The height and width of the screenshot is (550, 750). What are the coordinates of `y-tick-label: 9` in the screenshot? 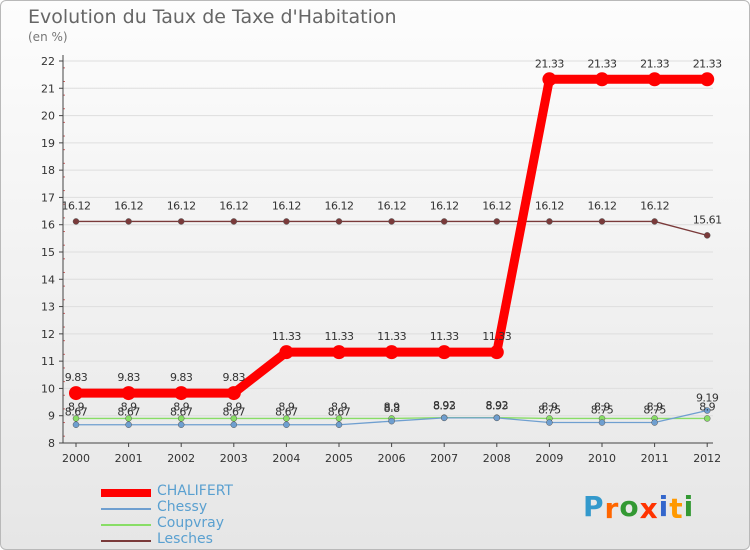 It's located at (51, 416).